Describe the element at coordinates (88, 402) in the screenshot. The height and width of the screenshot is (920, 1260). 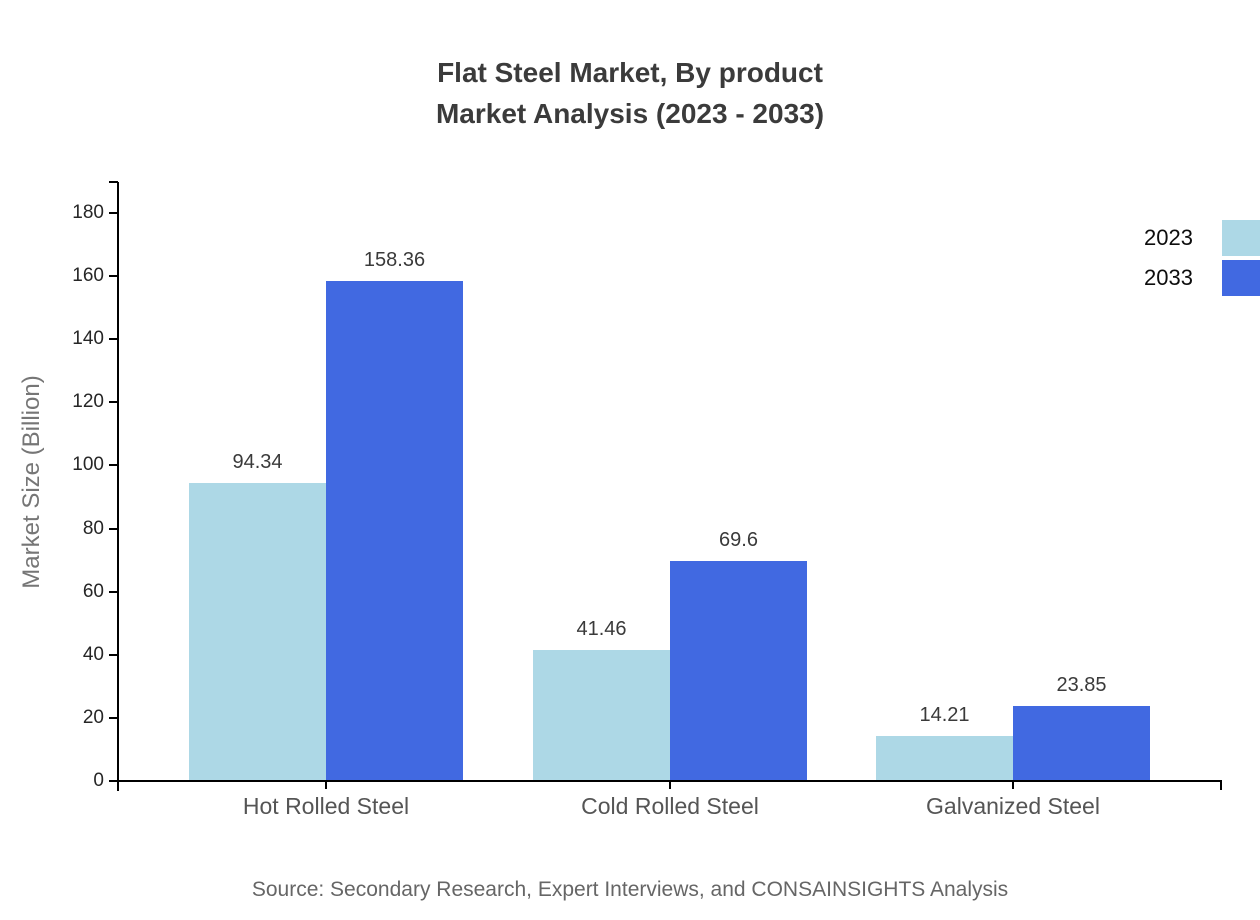
I see `y-tick-label-120: 120` at that location.